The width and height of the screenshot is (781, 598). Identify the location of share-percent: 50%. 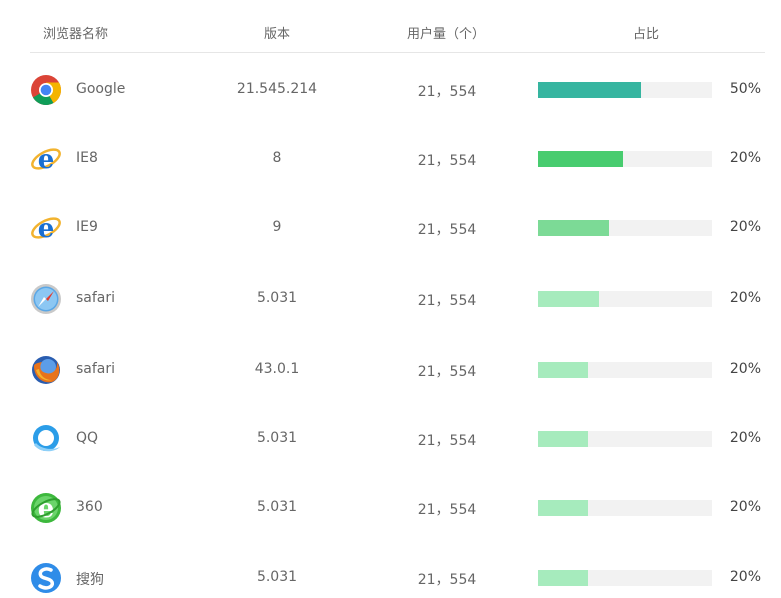
(745, 89).